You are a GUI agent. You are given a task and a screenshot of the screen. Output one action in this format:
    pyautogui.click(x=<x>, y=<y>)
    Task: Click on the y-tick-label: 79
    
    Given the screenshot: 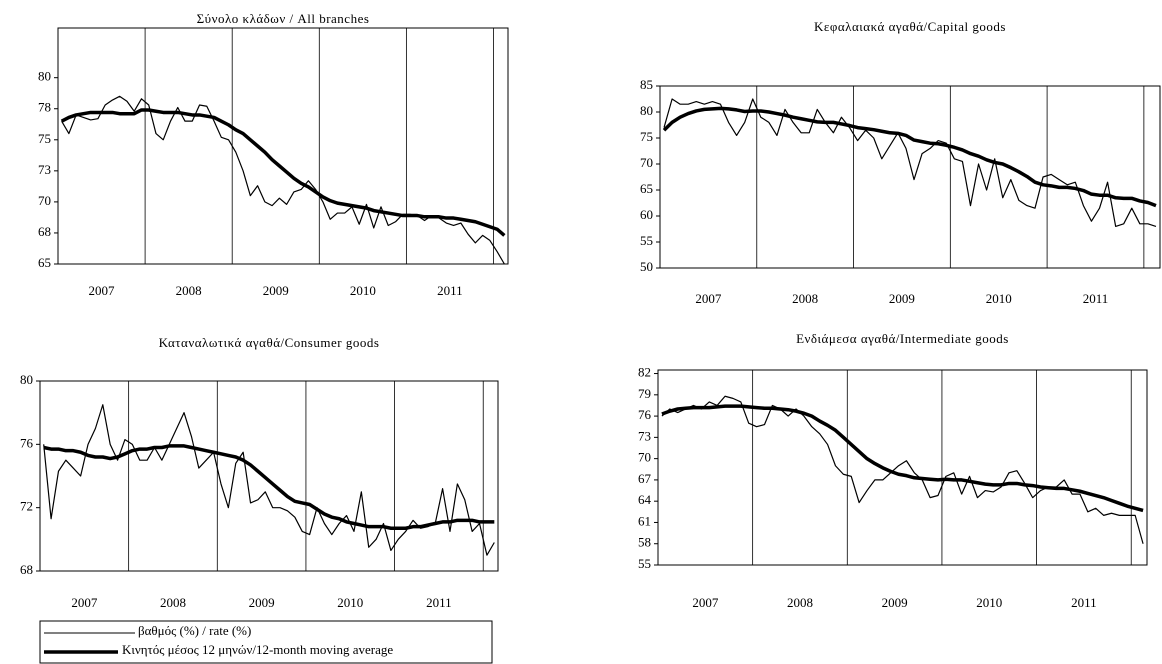 What is the action you would take?
    pyautogui.click(x=644, y=393)
    